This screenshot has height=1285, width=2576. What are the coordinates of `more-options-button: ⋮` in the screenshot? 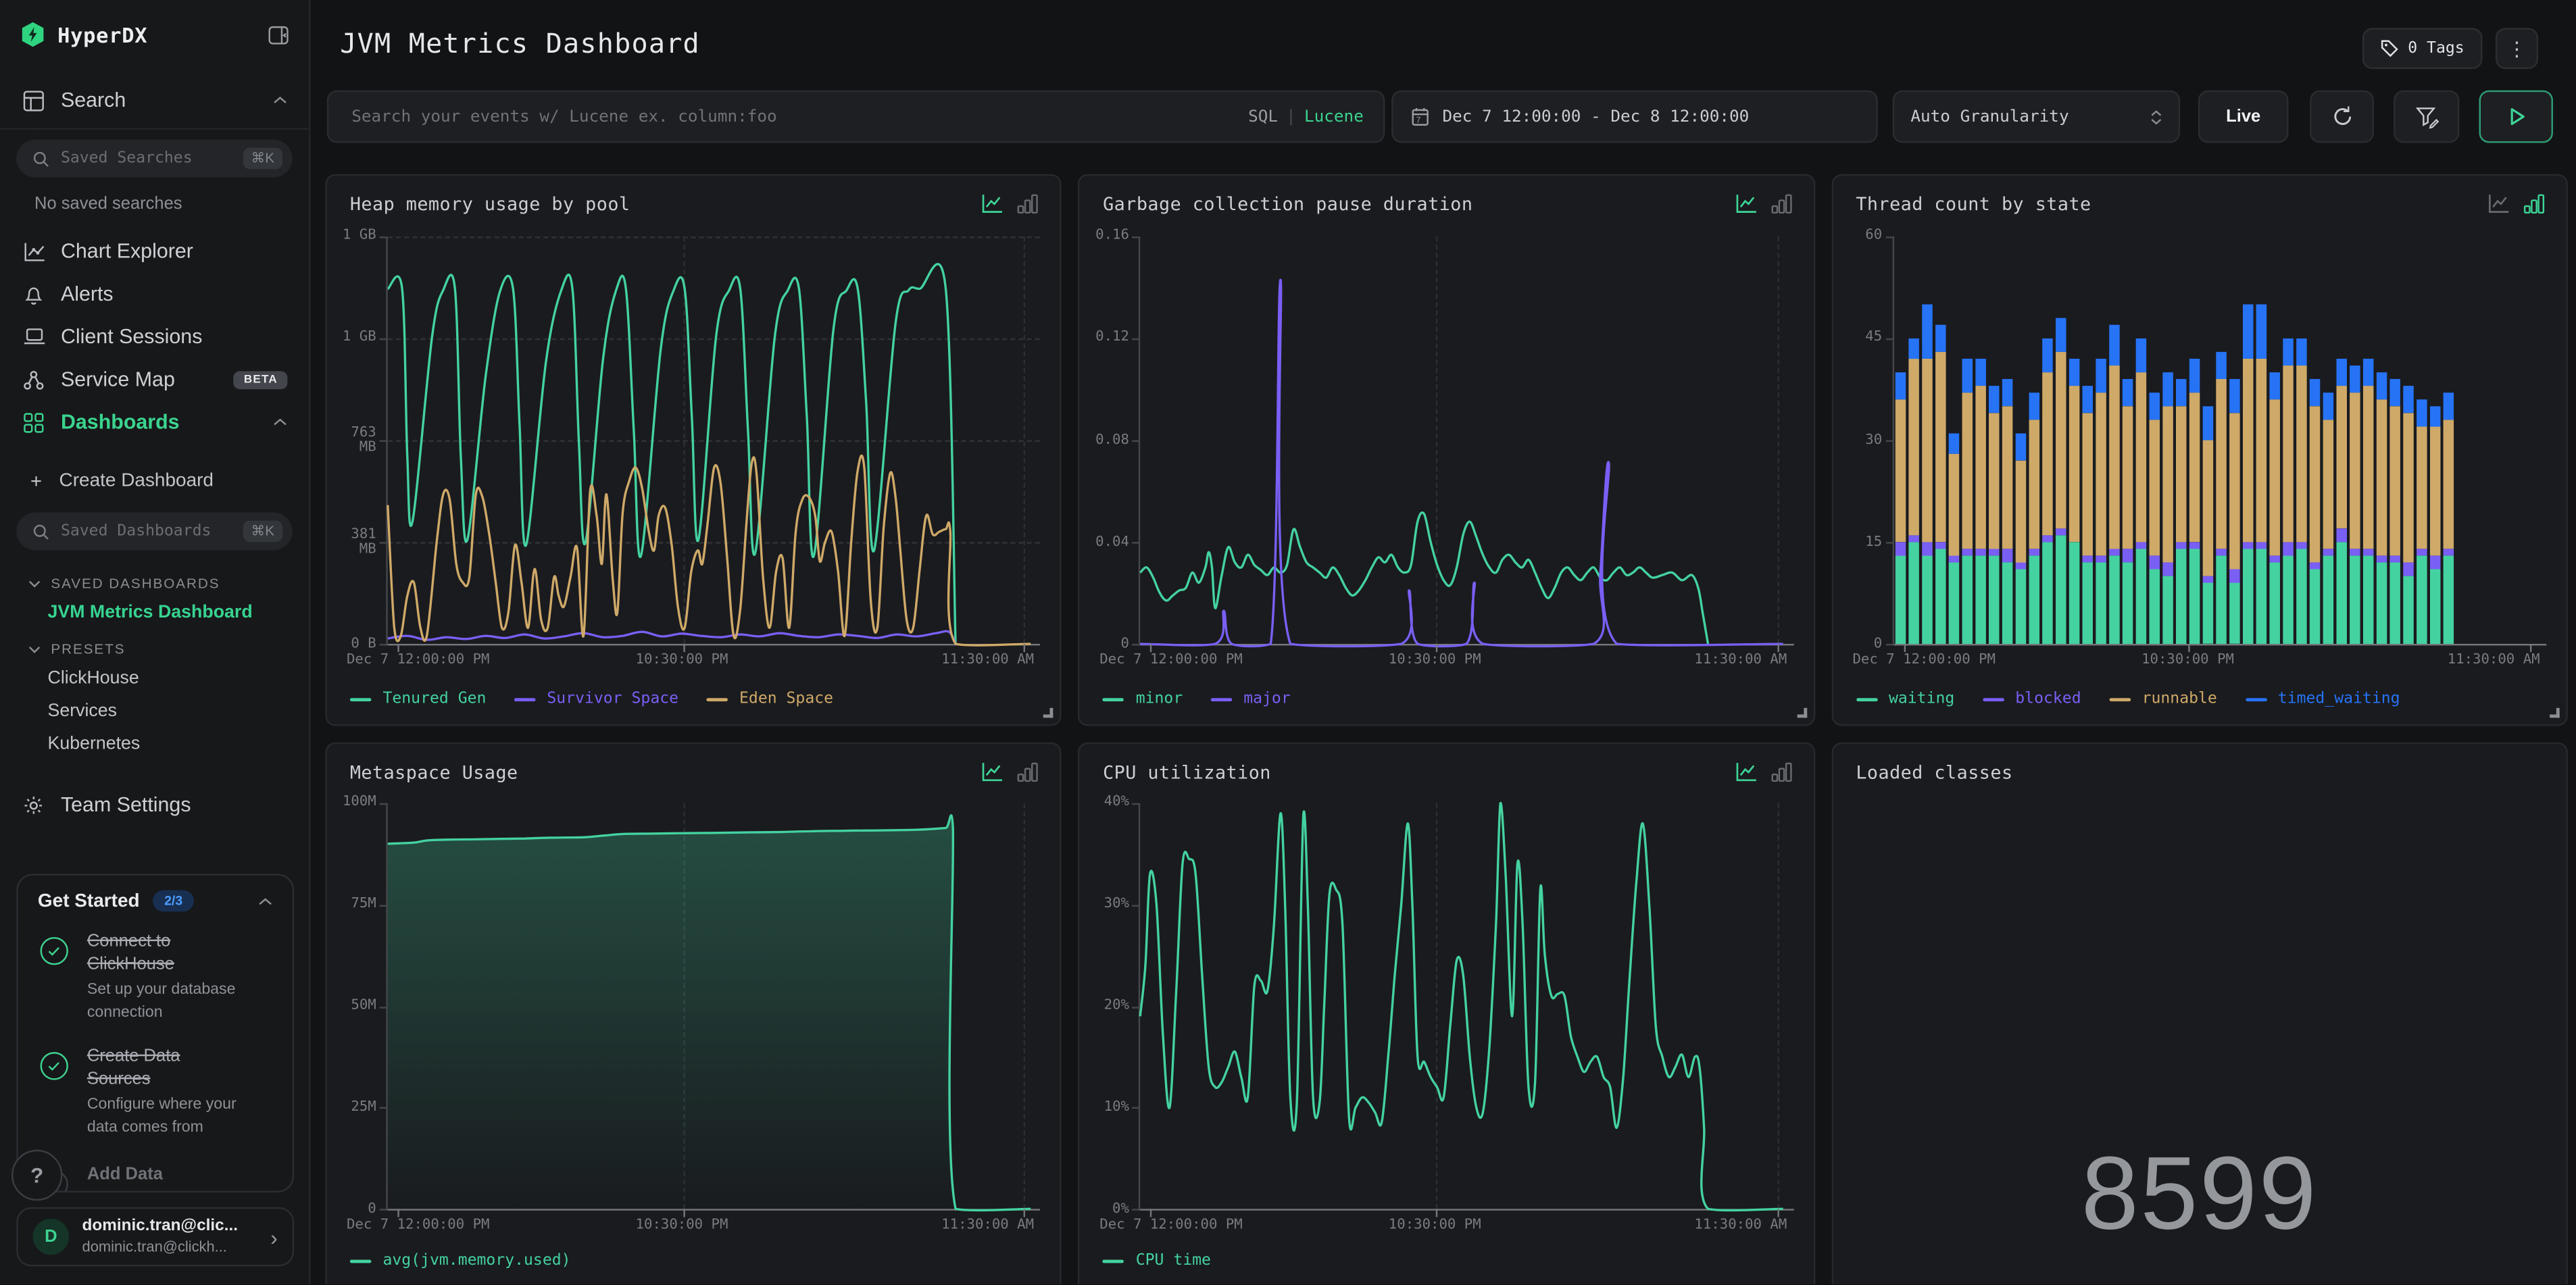 It's located at (2517, 49).